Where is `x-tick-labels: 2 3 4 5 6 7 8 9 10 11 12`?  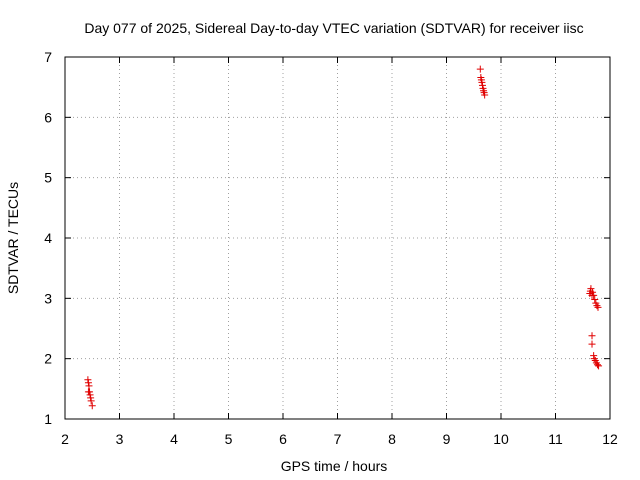
x-tick-labels: 2 3 4 5 6 7 8 9 10 11 12 is located at coordinates (339, 439).